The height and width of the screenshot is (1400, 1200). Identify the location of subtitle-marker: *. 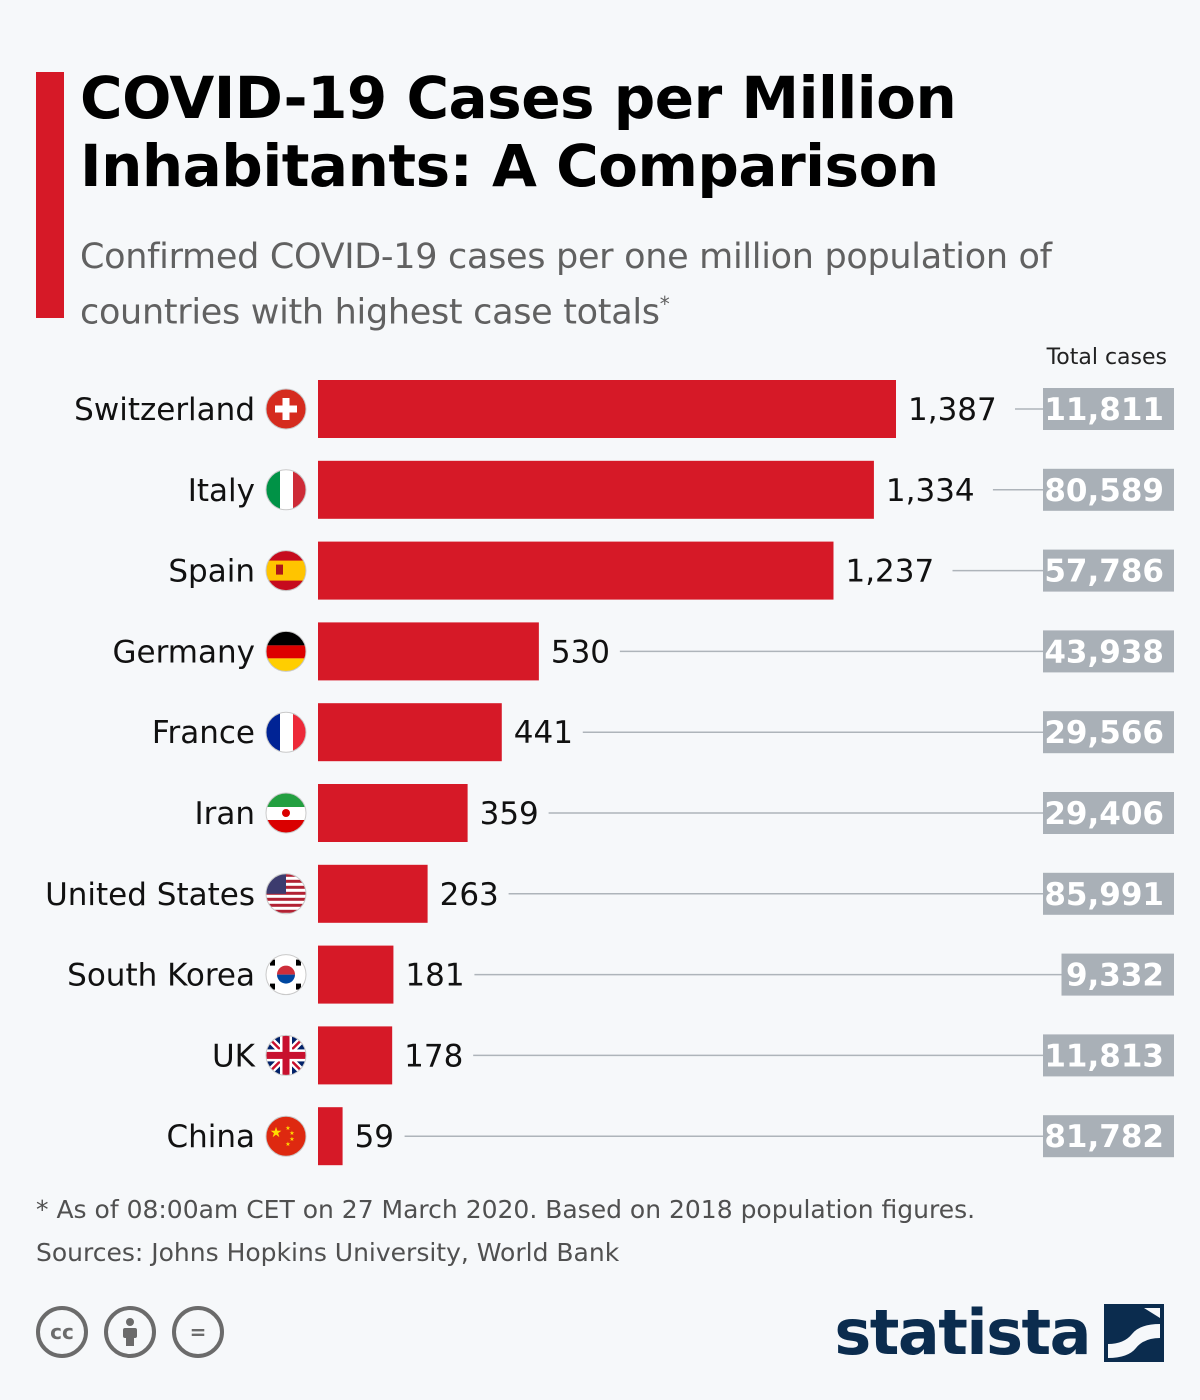
(664, 304).